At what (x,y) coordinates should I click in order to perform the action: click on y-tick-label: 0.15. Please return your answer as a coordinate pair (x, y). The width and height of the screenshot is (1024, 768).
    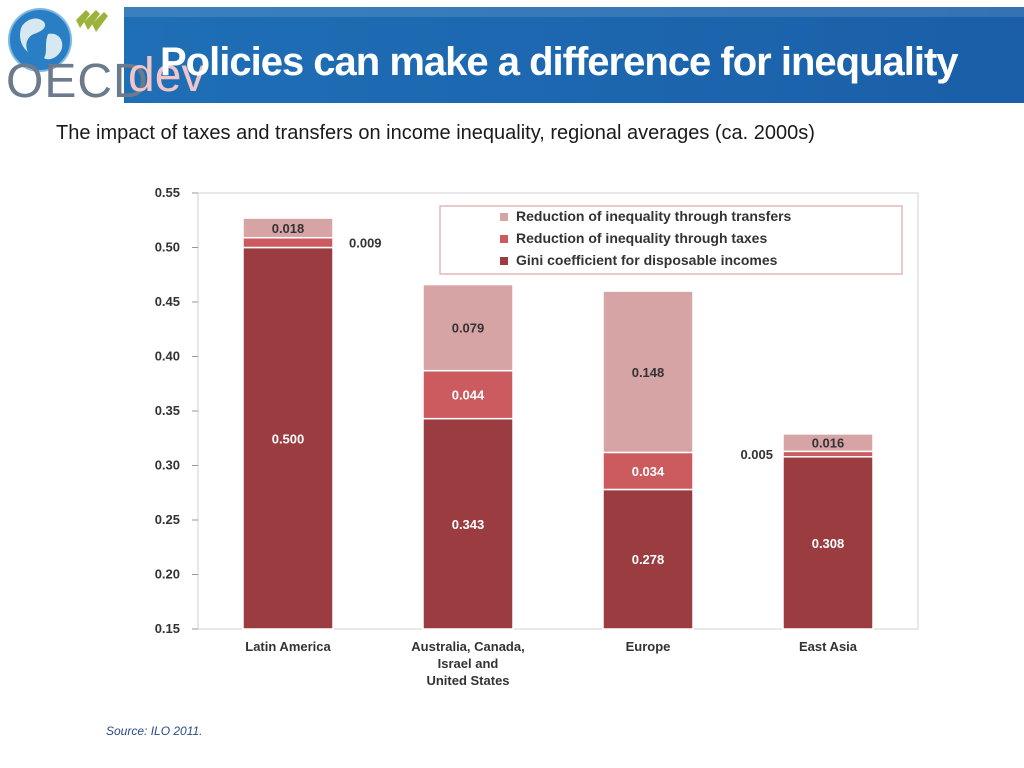
    Looking at the image, I should click on (167, 628).